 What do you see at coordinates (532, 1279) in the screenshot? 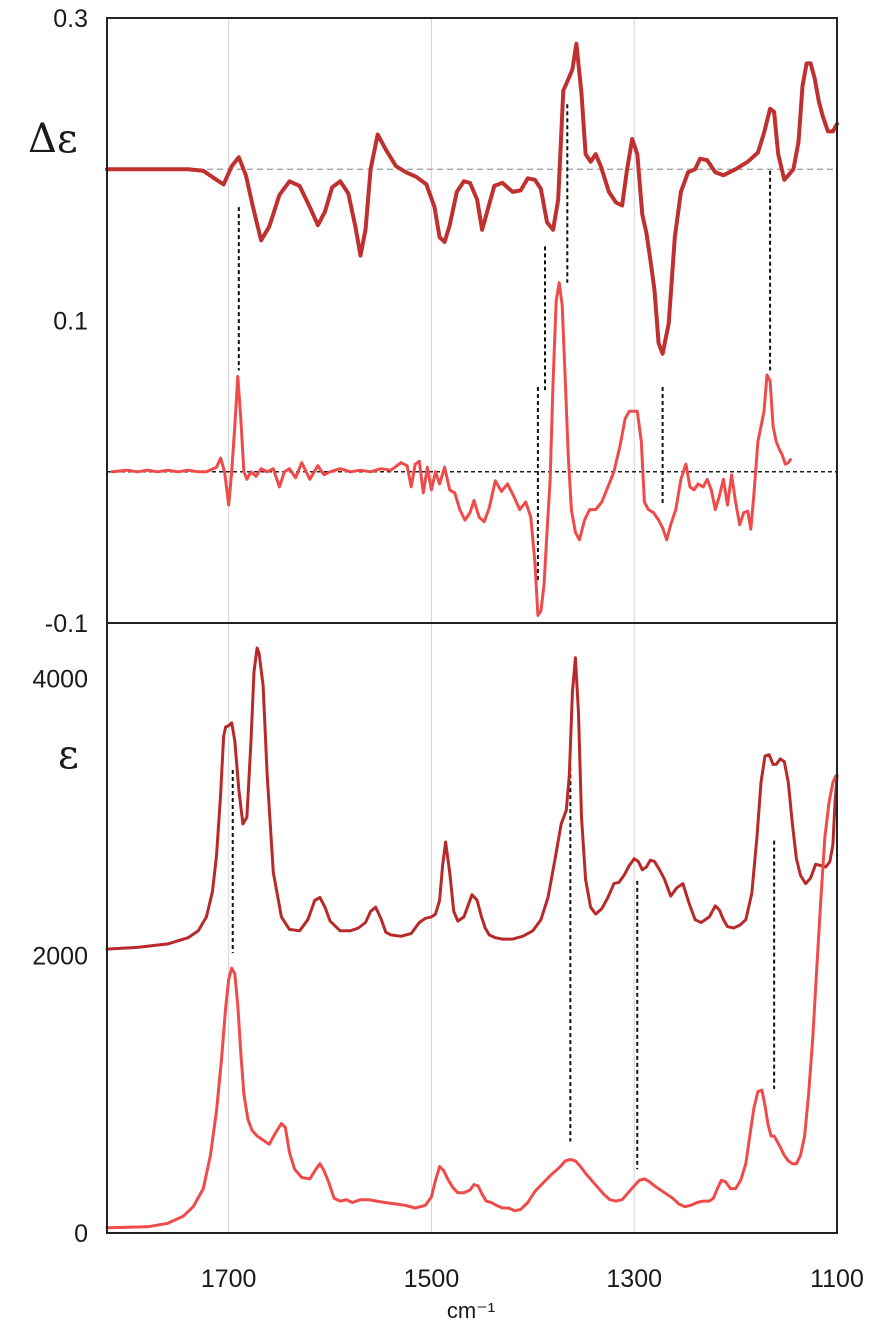
I see `bottom-x-tick-labels: 1700 1500 1300 1100` at bounding box center [532, 1279].